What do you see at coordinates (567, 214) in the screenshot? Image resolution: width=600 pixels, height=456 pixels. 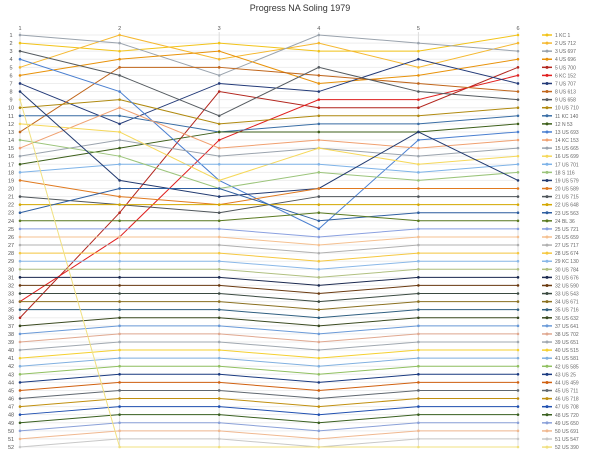 I see `legend-label: 23 US 563` at bounding box center [567, 214].